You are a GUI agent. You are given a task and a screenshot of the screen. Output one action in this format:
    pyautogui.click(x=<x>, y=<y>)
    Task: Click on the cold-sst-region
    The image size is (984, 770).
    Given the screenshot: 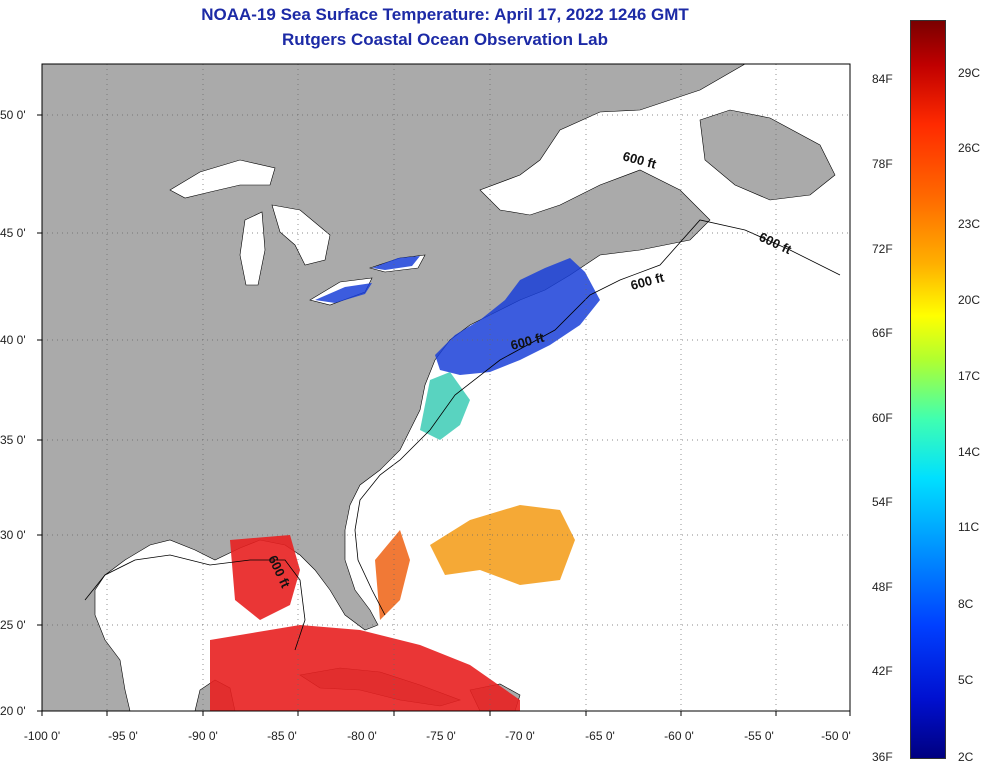 What is the action you would take?
    pyautogui.click(x=517, y=316)
    